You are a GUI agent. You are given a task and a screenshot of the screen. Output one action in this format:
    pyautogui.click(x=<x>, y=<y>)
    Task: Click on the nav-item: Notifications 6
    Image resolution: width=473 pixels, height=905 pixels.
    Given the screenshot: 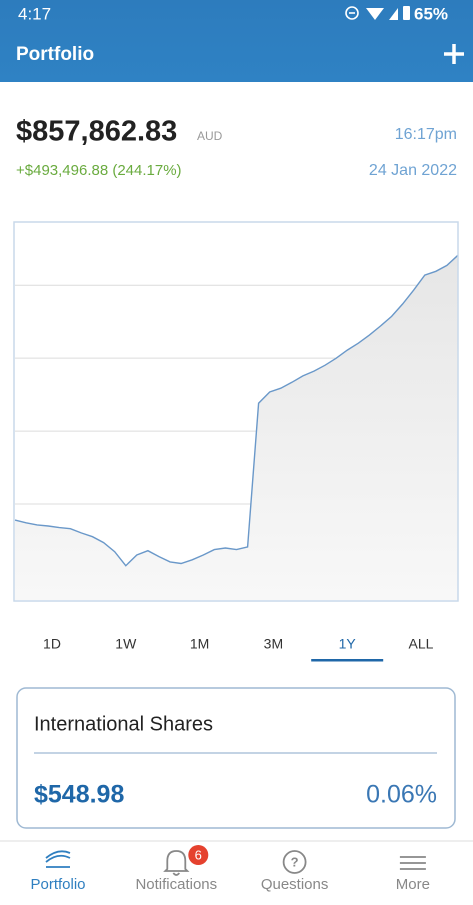 What is the action you would take?
    pyautogui.click(x=176, y=869)
    